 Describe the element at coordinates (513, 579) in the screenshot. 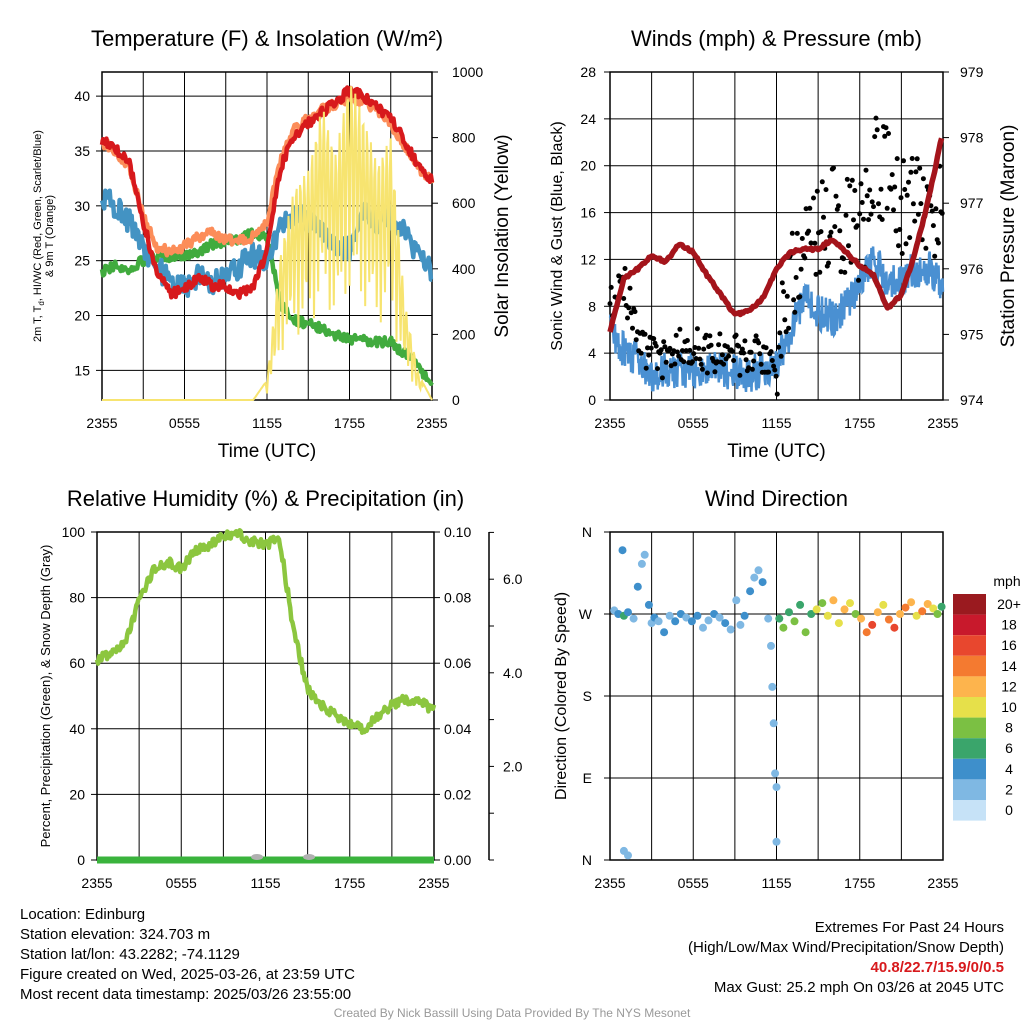

I see `y3-tick-label: 6.0` at that location.